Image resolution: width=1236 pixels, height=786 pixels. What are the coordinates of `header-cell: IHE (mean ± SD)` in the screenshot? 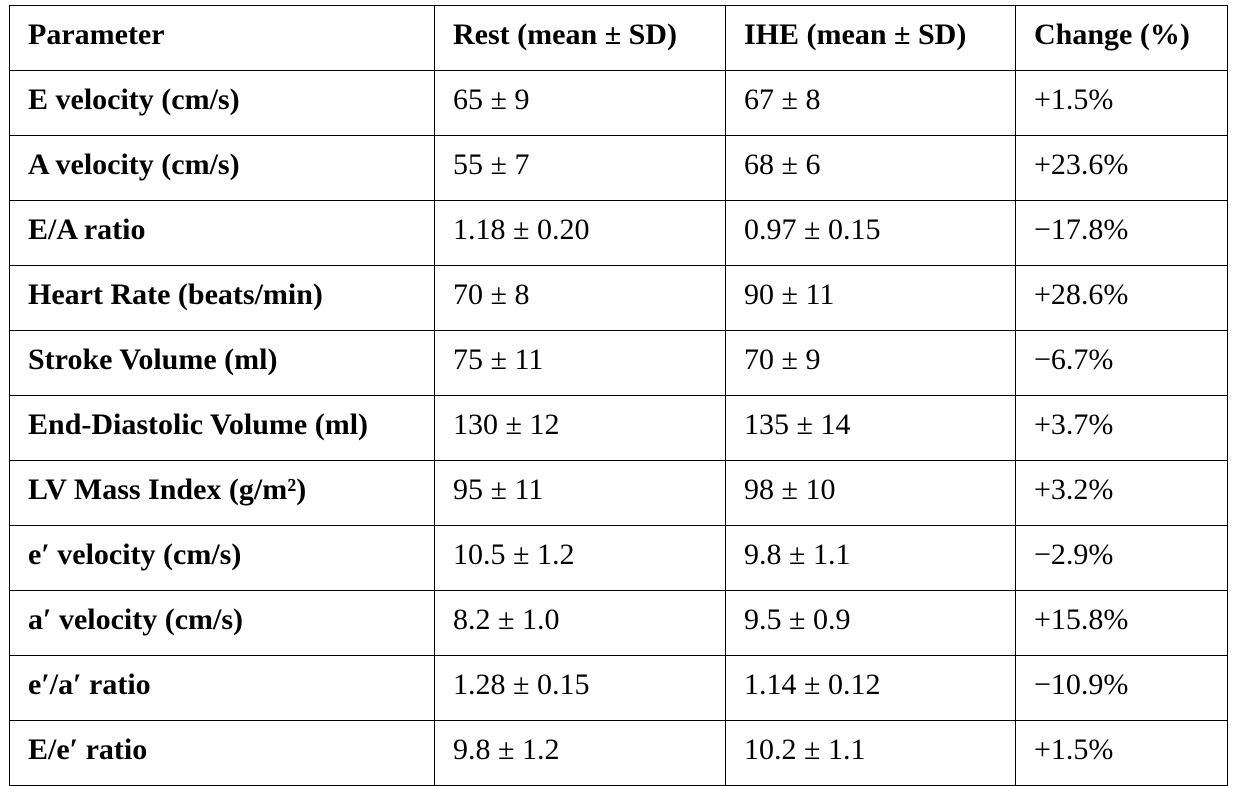 It's located at (870, 38).